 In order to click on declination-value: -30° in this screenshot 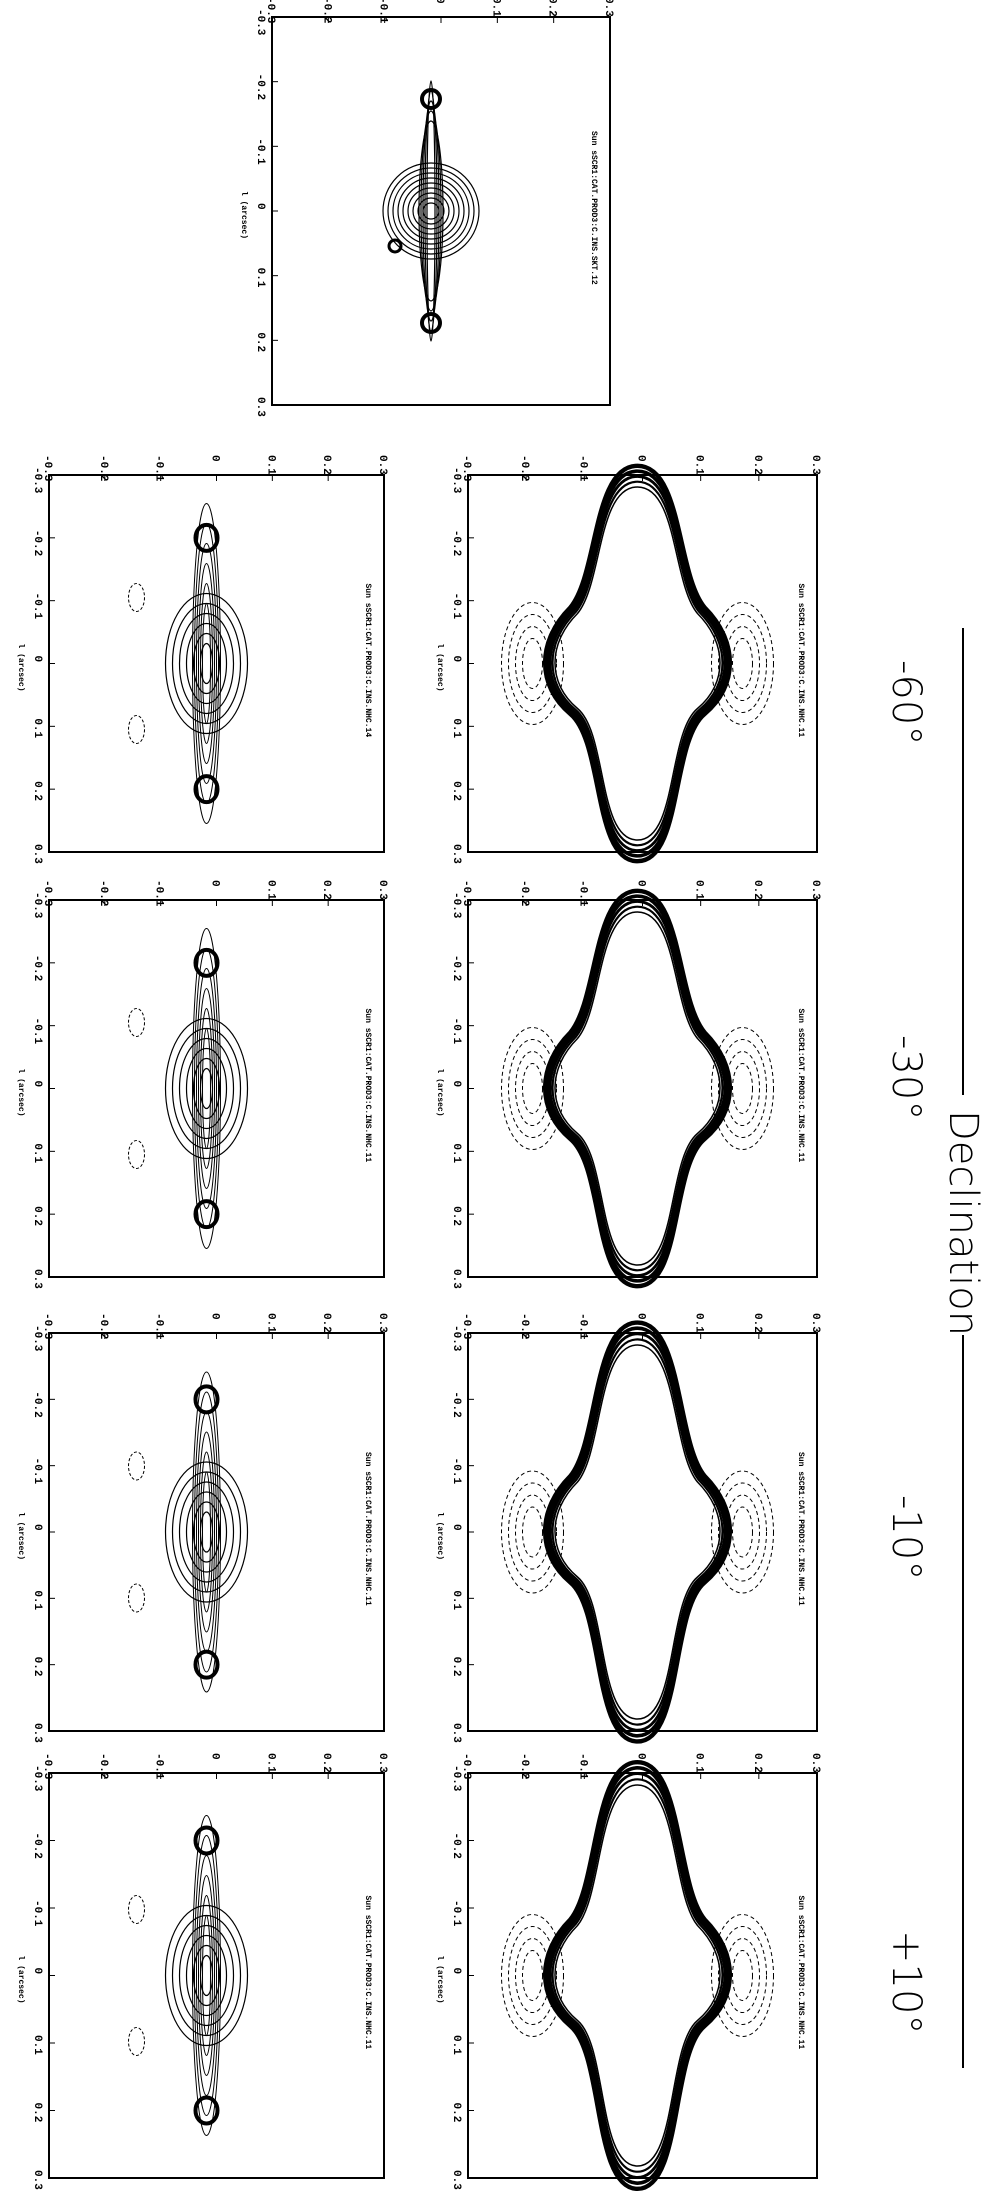, I will do `click(906, 1077)`.